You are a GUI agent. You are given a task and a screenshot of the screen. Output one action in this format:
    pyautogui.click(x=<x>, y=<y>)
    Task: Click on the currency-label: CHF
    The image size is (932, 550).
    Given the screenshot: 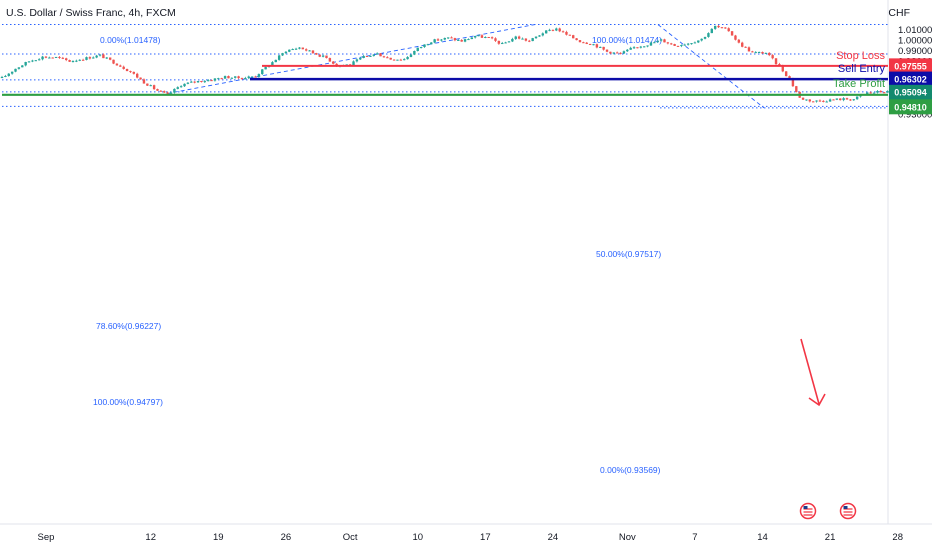 What is the action you would take?
    pyautogui.click(x=899, y=13)
    